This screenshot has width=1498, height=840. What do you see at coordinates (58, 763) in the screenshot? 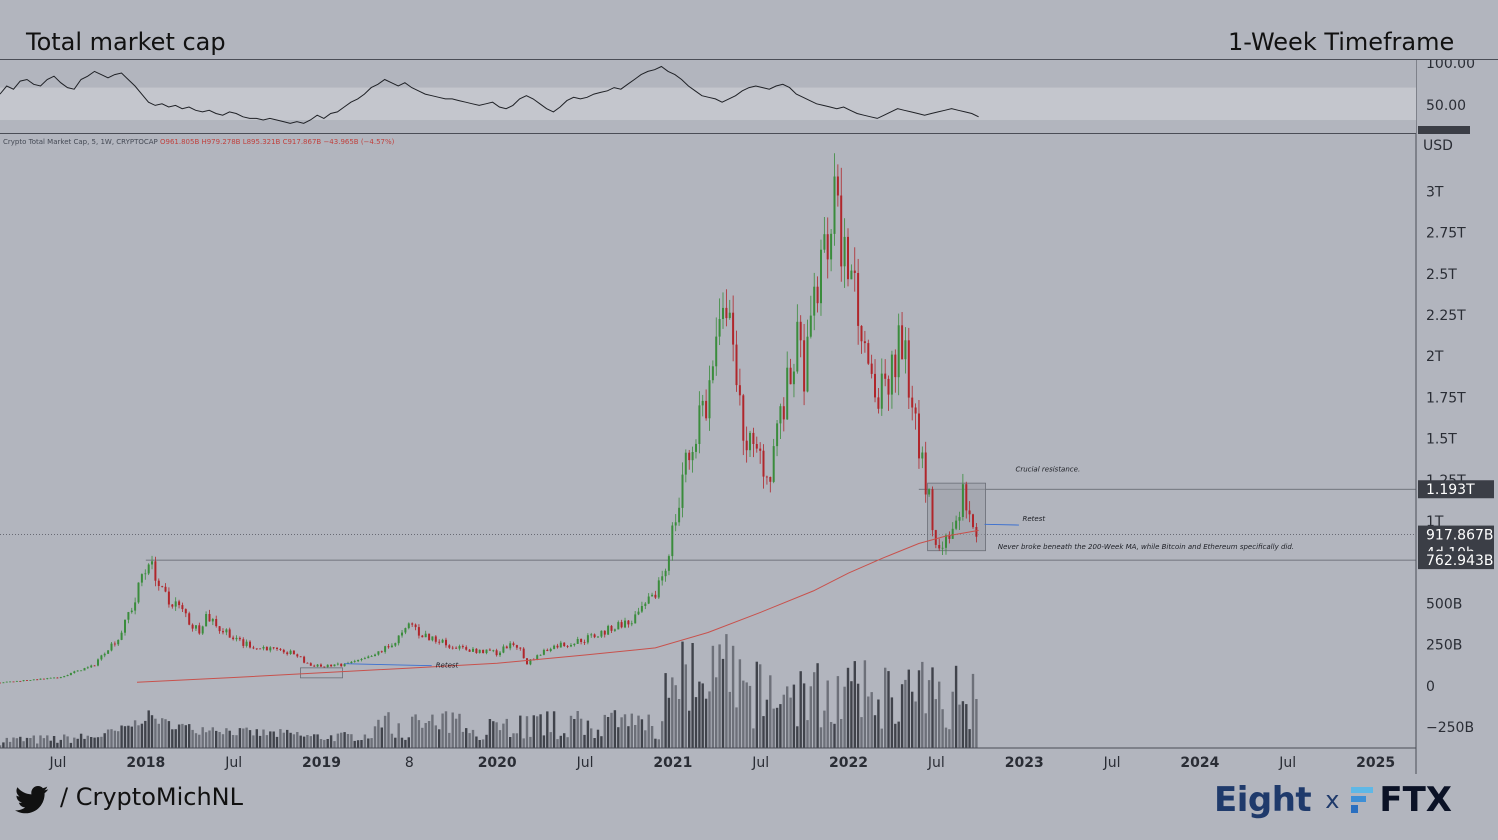
I see `time-tick: Jul` at bounding box center [58, 763].